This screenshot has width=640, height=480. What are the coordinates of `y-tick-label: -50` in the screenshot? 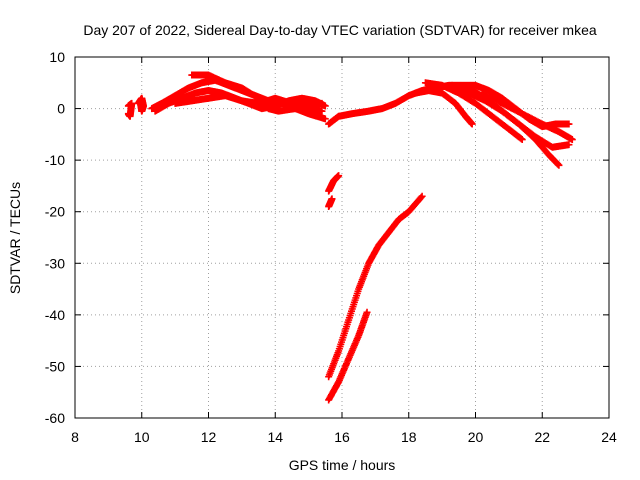 It's located at (55, 366).